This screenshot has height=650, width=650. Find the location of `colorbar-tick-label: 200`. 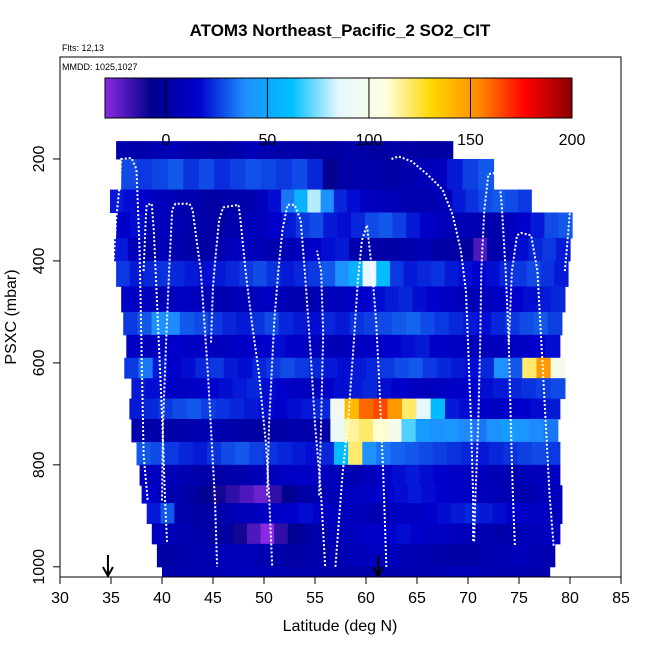

colorbar-tick-label: 200 is located at coordinates (572, 140).